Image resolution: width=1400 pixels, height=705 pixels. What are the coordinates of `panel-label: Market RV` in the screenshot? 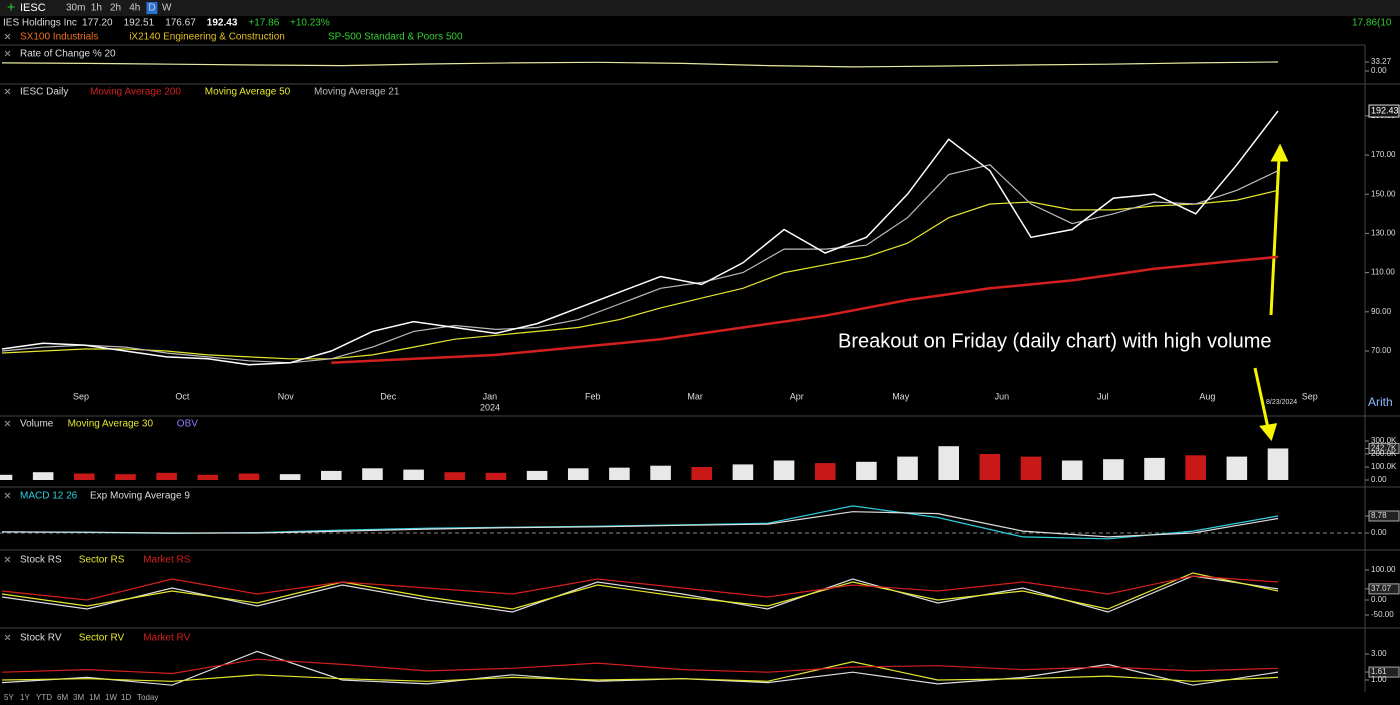 It's located at (166, 638).